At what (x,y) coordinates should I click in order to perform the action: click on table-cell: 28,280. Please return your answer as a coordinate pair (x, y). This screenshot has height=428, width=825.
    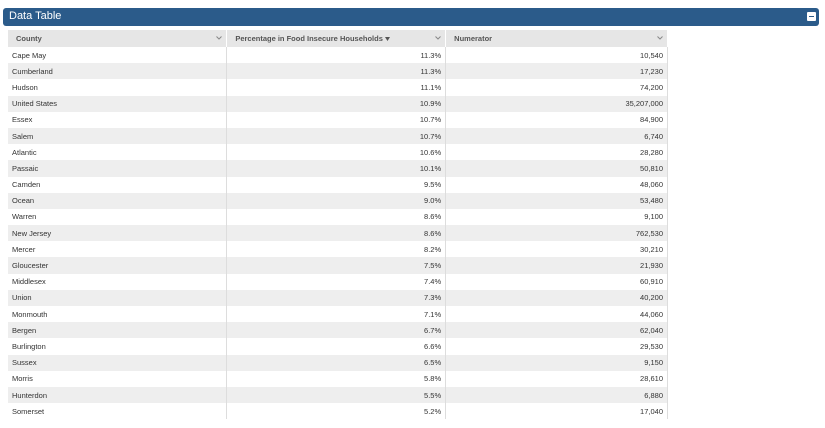
    Looking at the image, I should click on (556, 152).